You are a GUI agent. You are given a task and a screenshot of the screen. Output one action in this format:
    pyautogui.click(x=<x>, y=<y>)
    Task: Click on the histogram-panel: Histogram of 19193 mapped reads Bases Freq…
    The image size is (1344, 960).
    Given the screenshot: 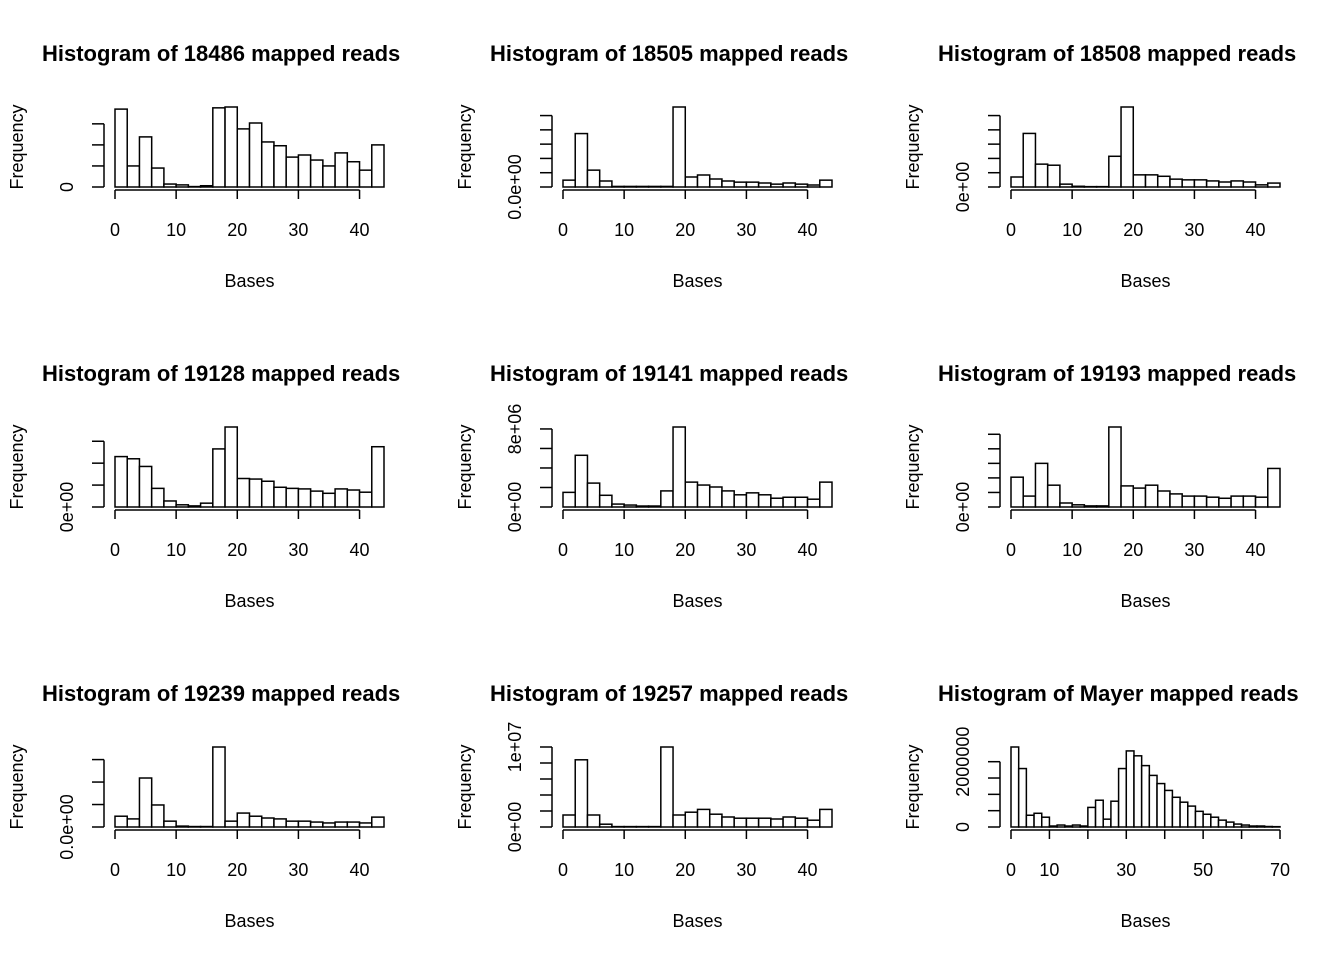 What is the action you would take?
    pyautogui.click(x=1099, y=486)
    